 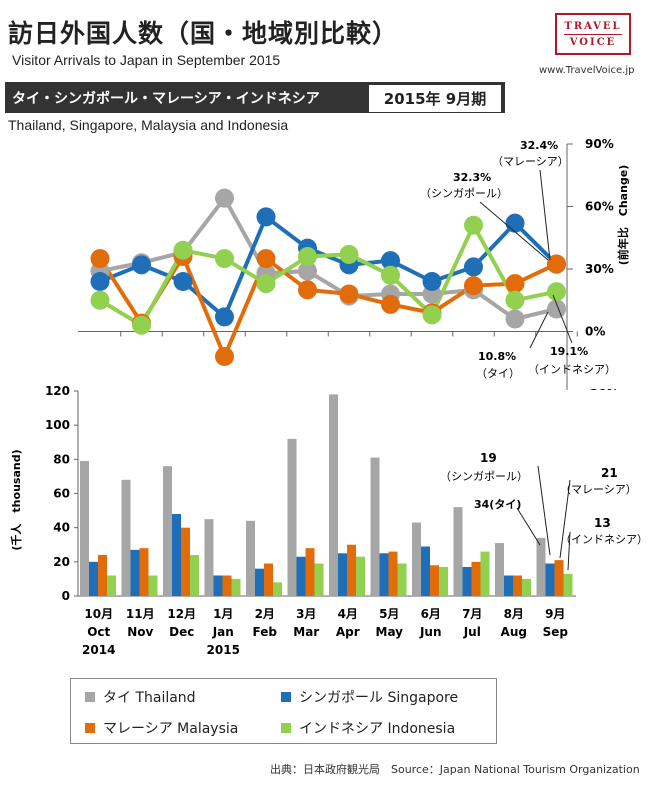 What do you see at coordinates (539, 330) in the screenshot?
I see `annotation-leader-thailand` at bounding box center [539, 330].